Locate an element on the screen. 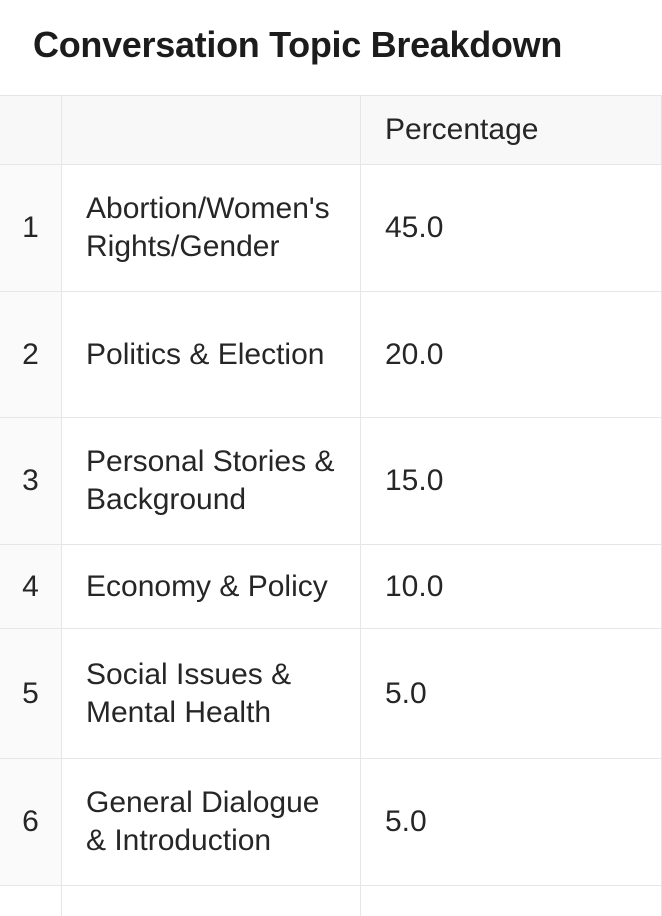 Image resolution: width=662 pixels, height=916 pixels. percentage-cell: 20.0 is located at coordinates (511, 354).